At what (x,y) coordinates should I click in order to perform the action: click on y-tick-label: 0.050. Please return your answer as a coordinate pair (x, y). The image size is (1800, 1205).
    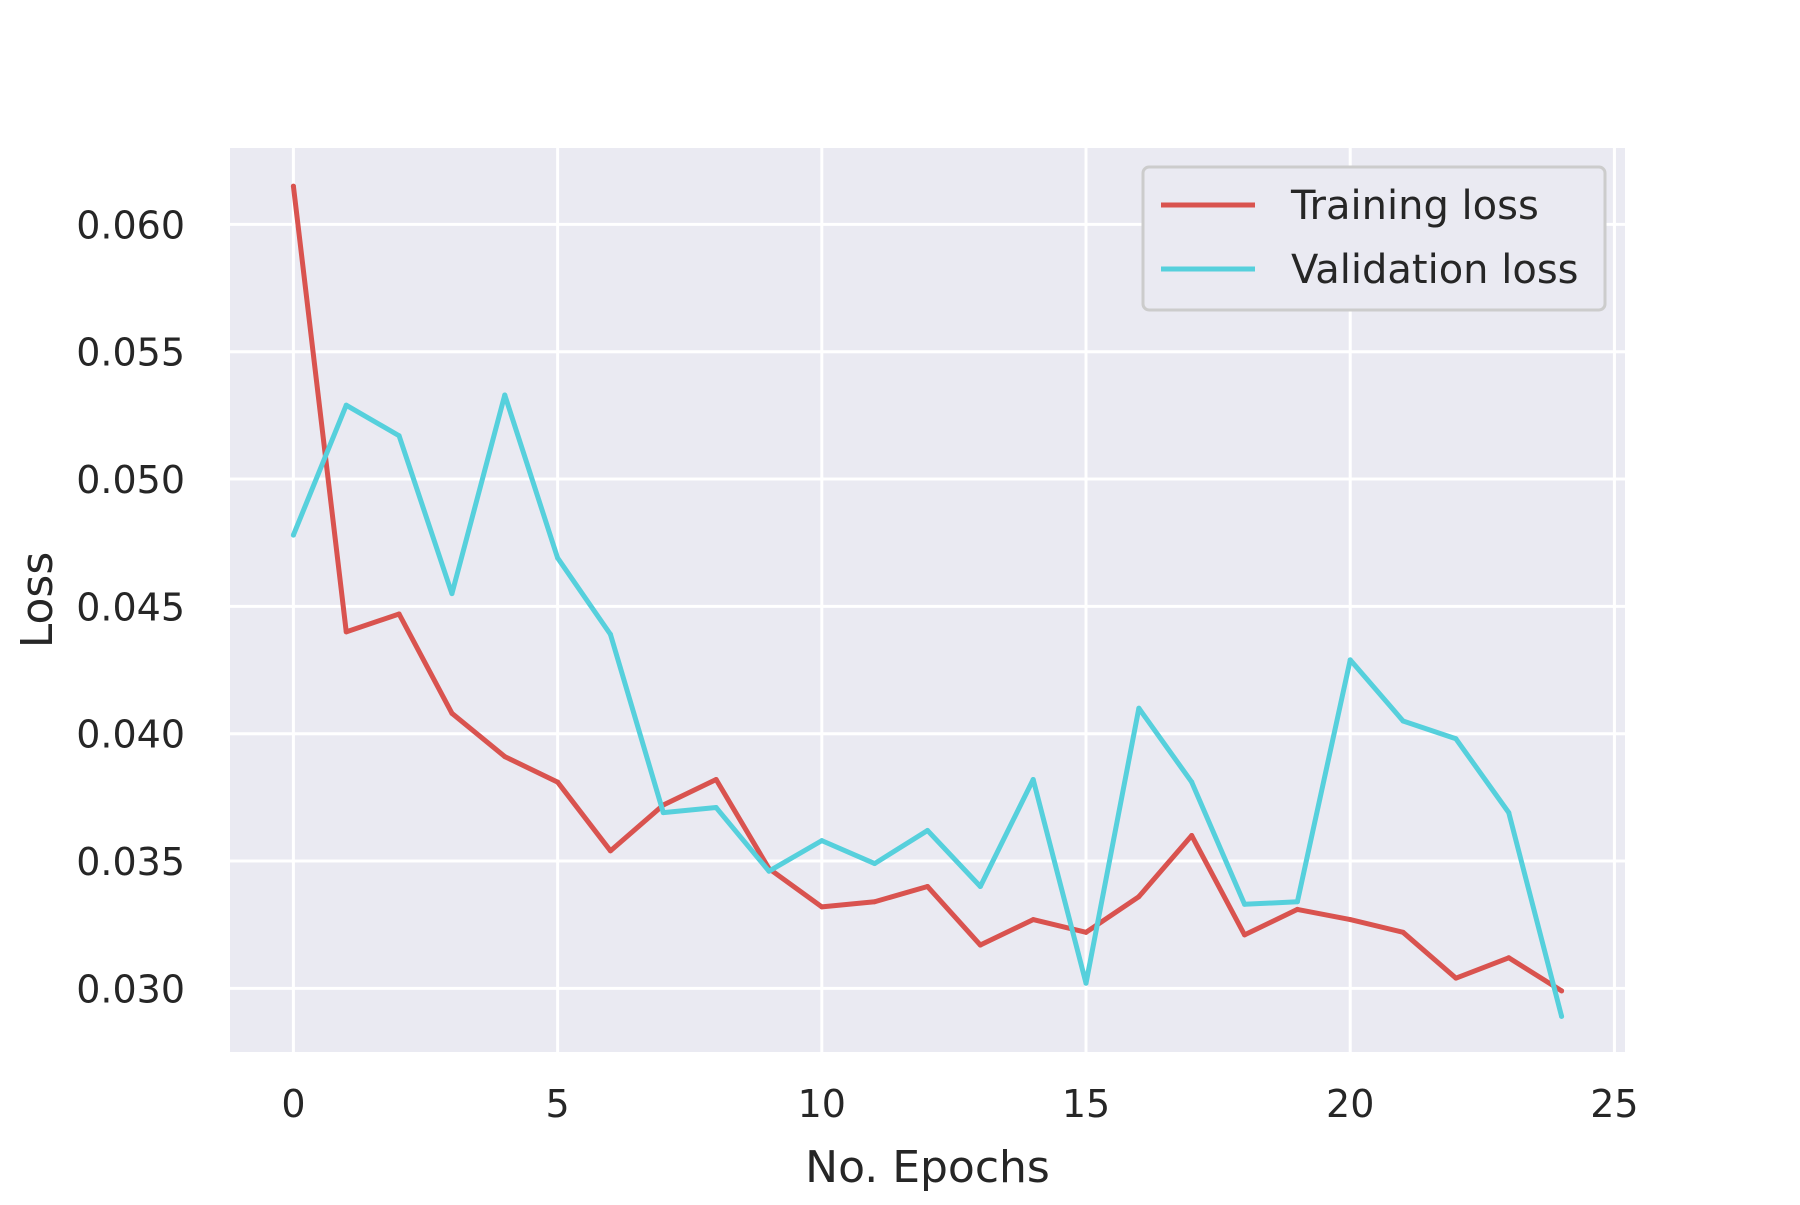
    Looking at the image, I should click on (130, 480).